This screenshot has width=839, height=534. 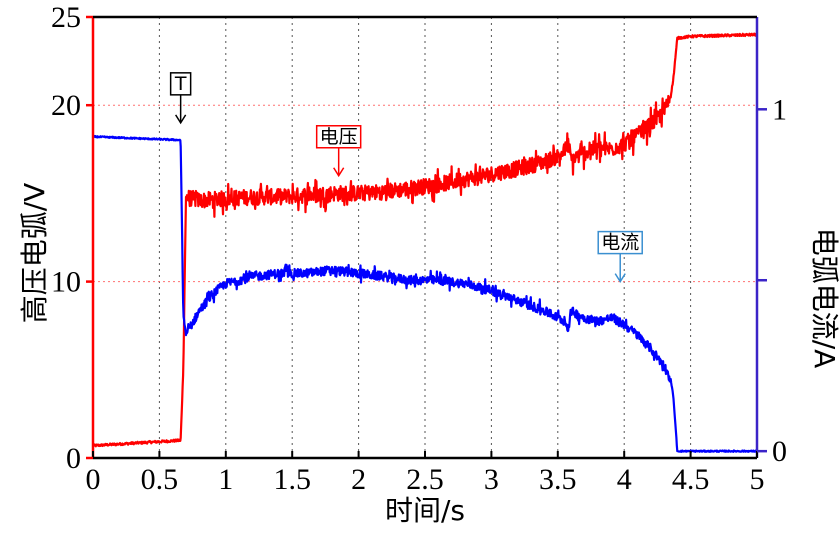 What do you see at coordinates (66, 282) in the screenshot?
I see `y-left-tick-label-1: 10` at bounding box center [66, 282].